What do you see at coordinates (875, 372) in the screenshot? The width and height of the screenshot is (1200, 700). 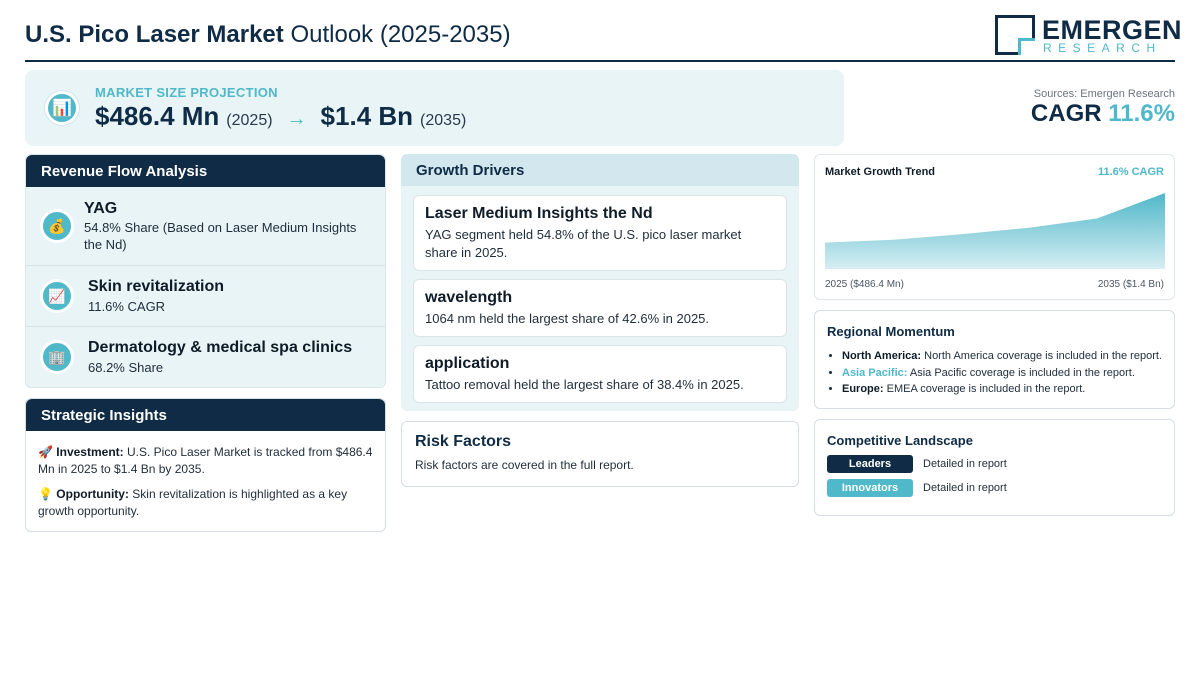 I see `region-name: Asia Pacific:` at bounding box center [875, 372].